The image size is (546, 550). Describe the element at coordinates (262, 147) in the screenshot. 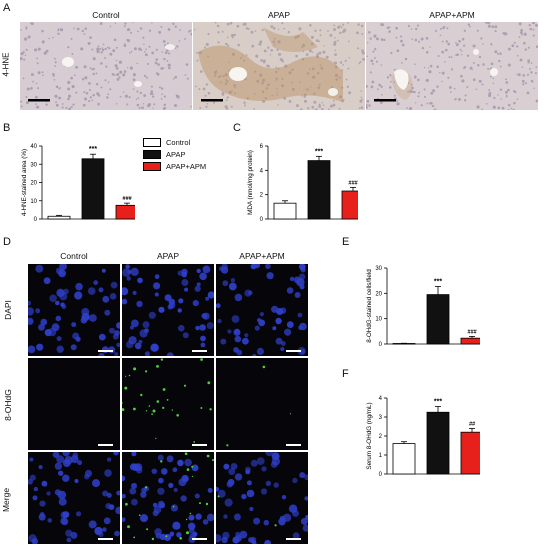

I see `y-tick-label: 6` at that location.